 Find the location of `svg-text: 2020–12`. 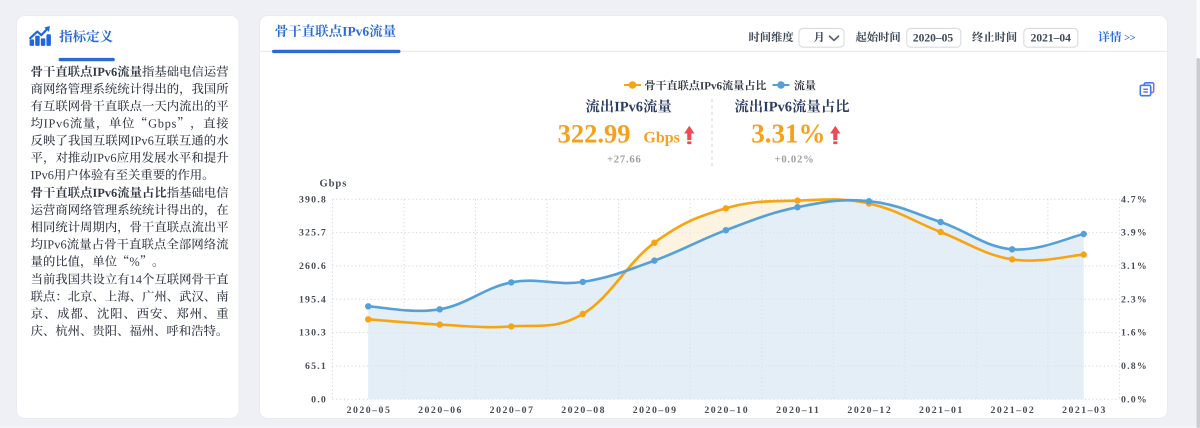

svg-text: 2020–12 is located at coordinates (869, 410).